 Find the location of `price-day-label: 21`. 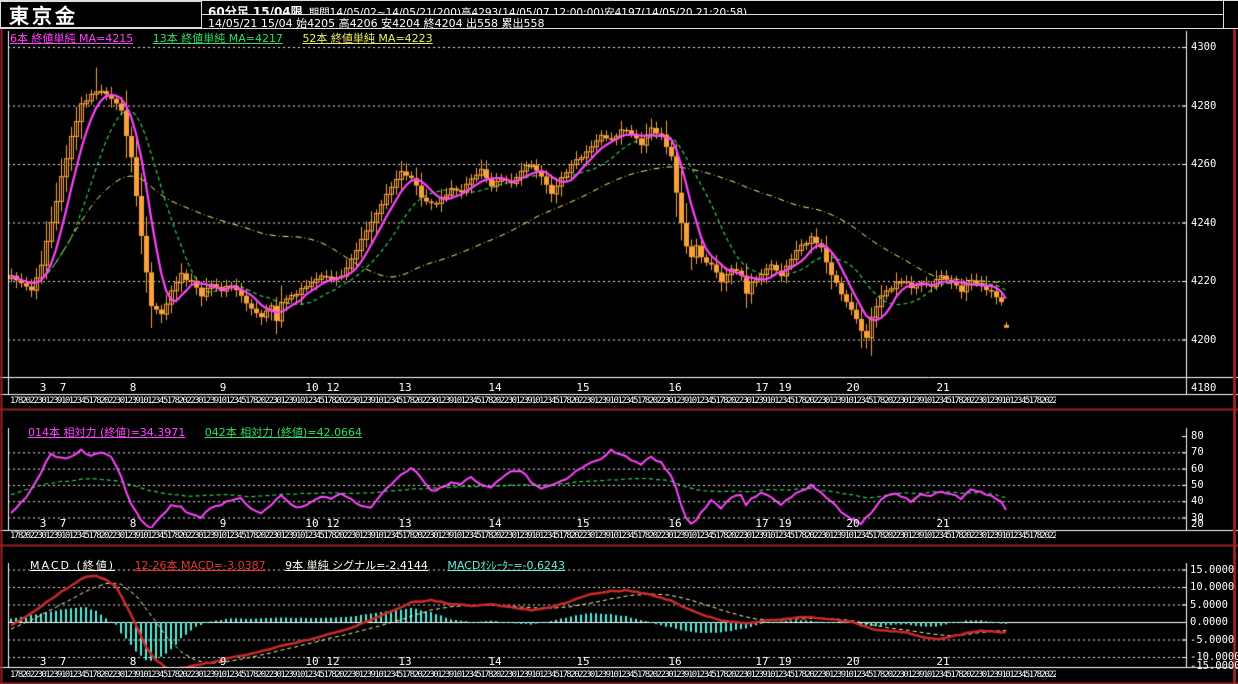

price-day-label: 21 is located at coordinates (943, 387).